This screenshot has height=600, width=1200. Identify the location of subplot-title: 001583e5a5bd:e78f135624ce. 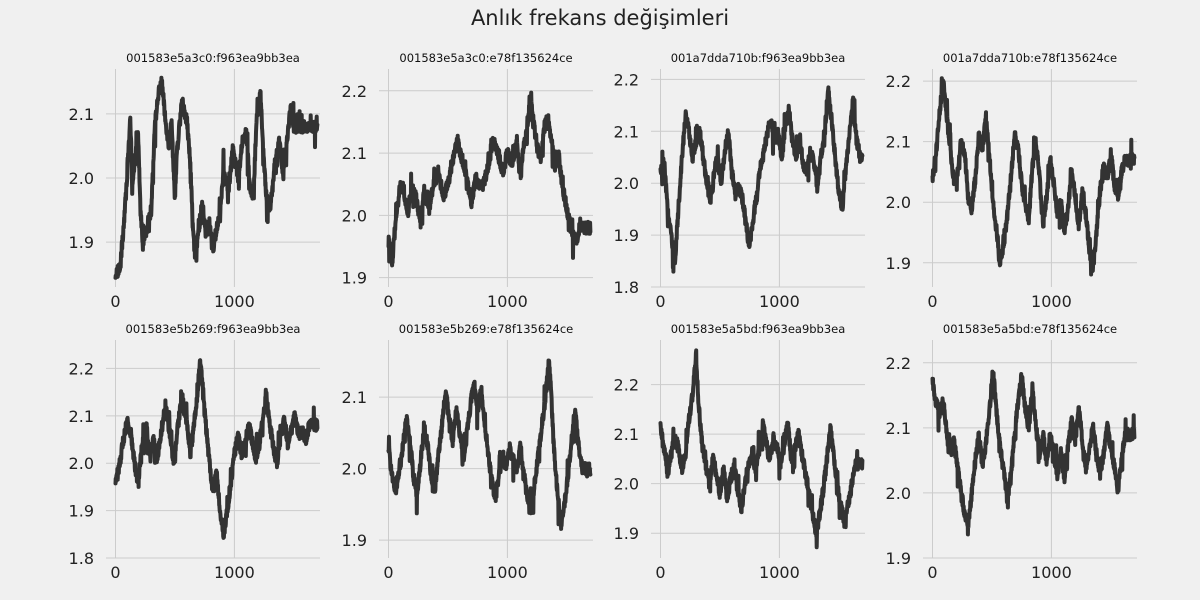
(1030, 329).